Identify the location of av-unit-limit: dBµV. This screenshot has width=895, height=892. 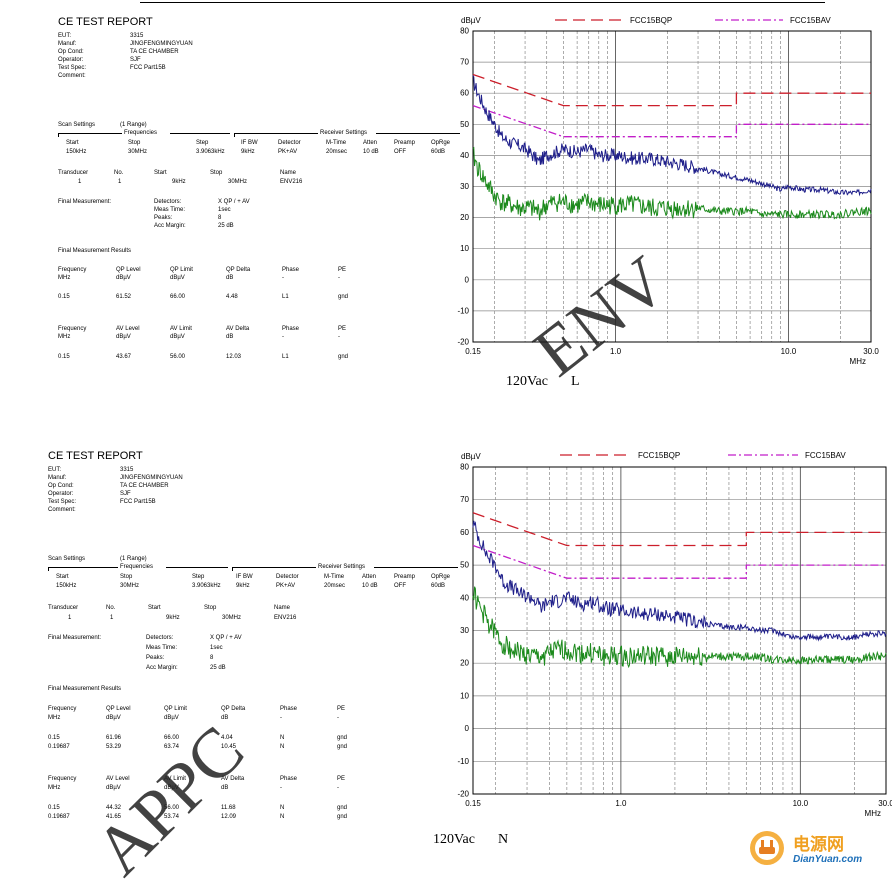
(177, 337).